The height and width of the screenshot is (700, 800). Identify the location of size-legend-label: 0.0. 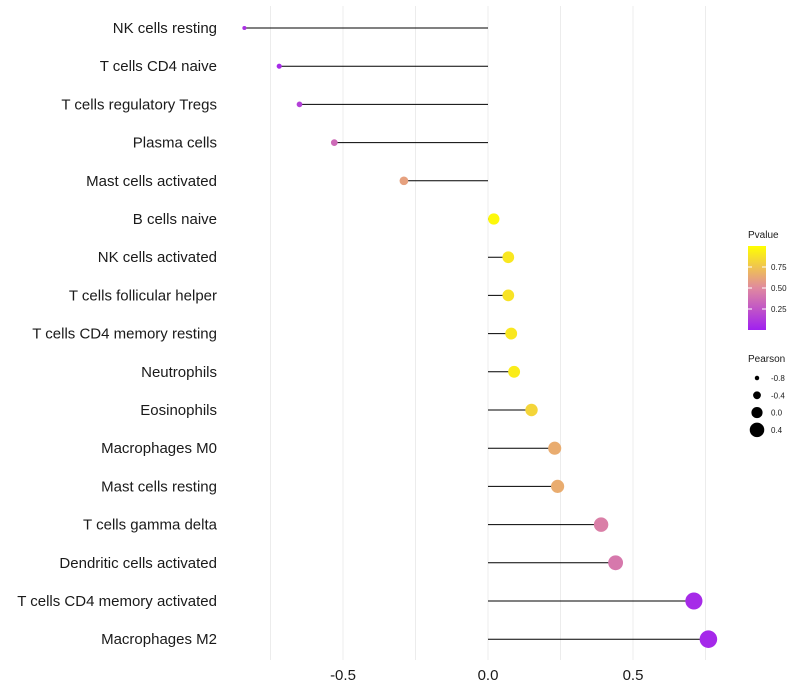
(777, 413).